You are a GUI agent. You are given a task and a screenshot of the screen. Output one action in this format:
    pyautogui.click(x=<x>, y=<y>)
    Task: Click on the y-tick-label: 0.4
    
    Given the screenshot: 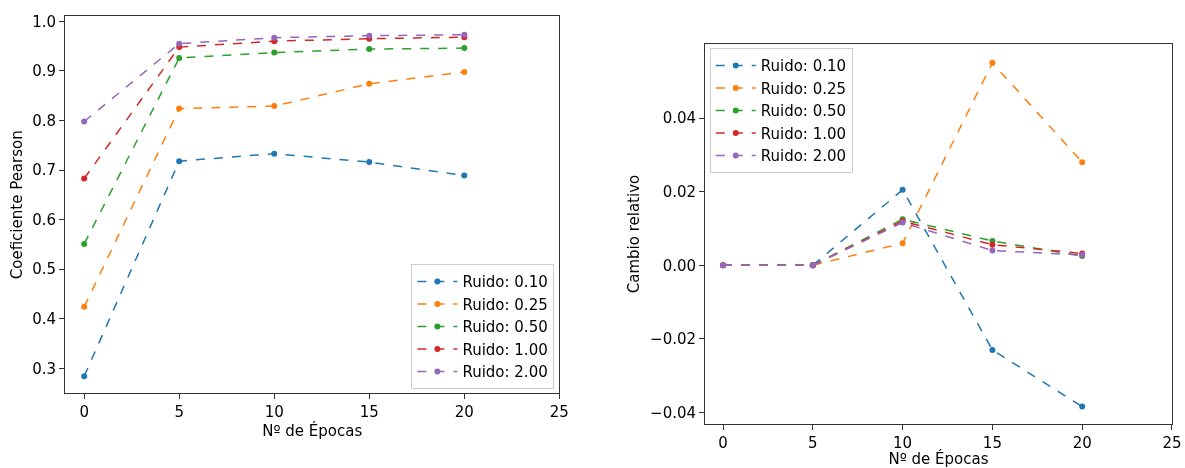 What is the action you would take?
    pyautogui.click(x=44, y=319)
    